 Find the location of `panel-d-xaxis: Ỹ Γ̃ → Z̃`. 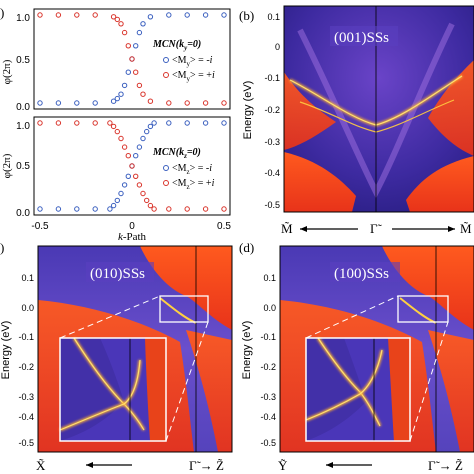

panel-d-xaxis: Ỹ Γ̃ → Z̃ is located at coordinates (370, 465).